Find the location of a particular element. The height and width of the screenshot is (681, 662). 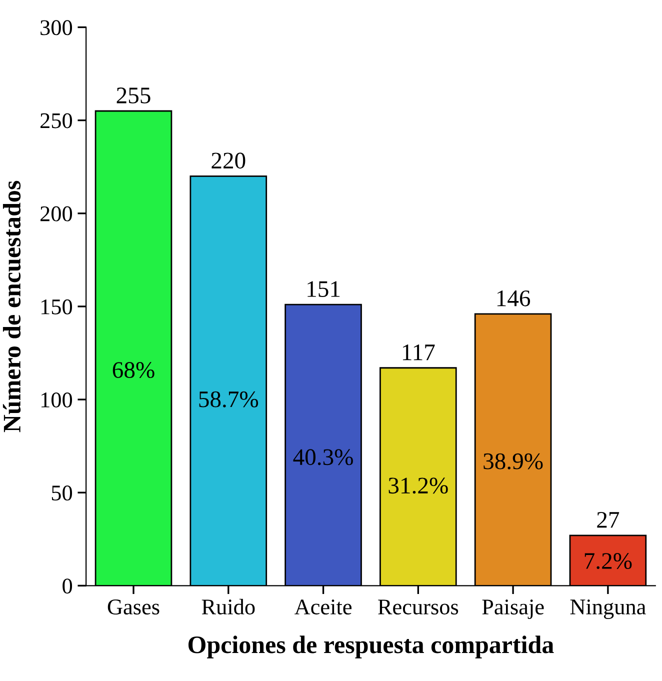

x-tick-label: Paisaje is located at coordinates (513, 610).